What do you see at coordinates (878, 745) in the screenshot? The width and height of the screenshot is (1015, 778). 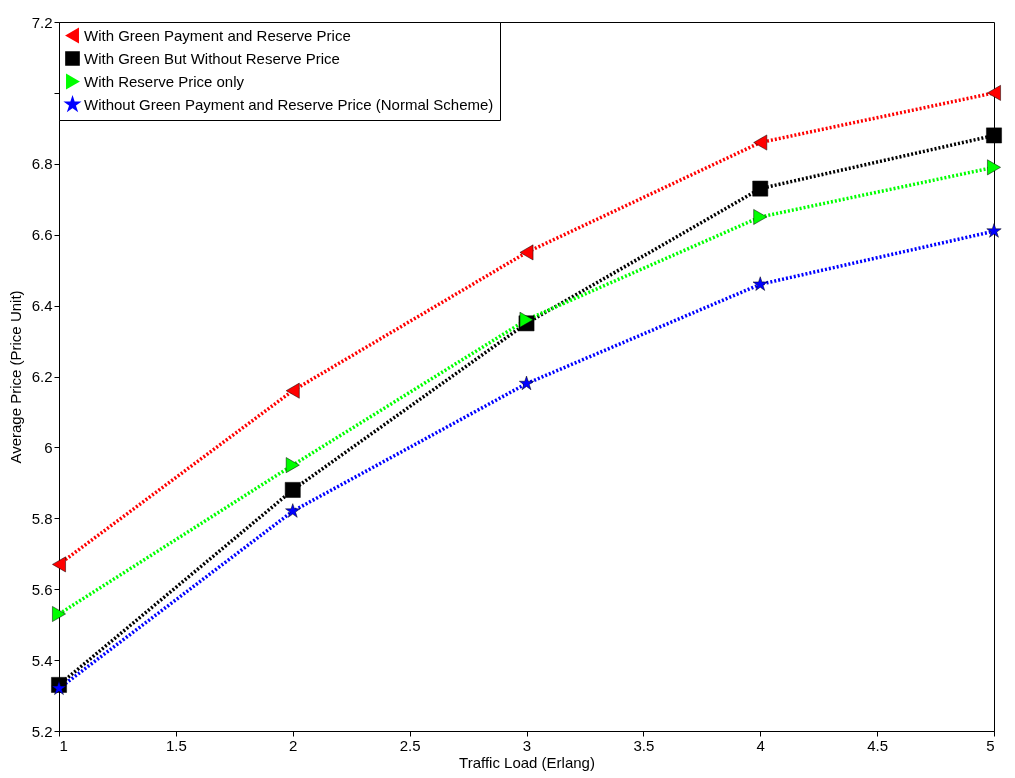 I see `x-tick-label: 4.5` at bounding box center [878, 745].